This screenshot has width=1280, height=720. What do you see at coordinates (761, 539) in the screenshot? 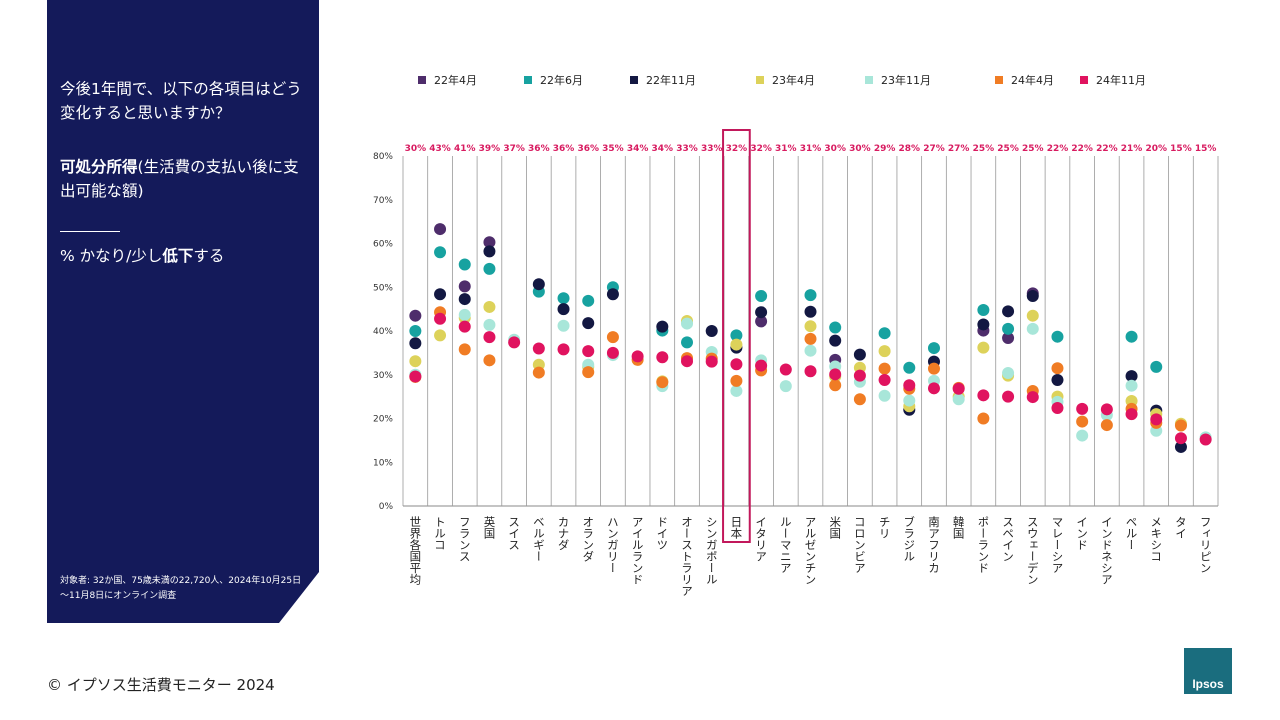
I see `category-label: イタリア` at bounding box center [761, 539].